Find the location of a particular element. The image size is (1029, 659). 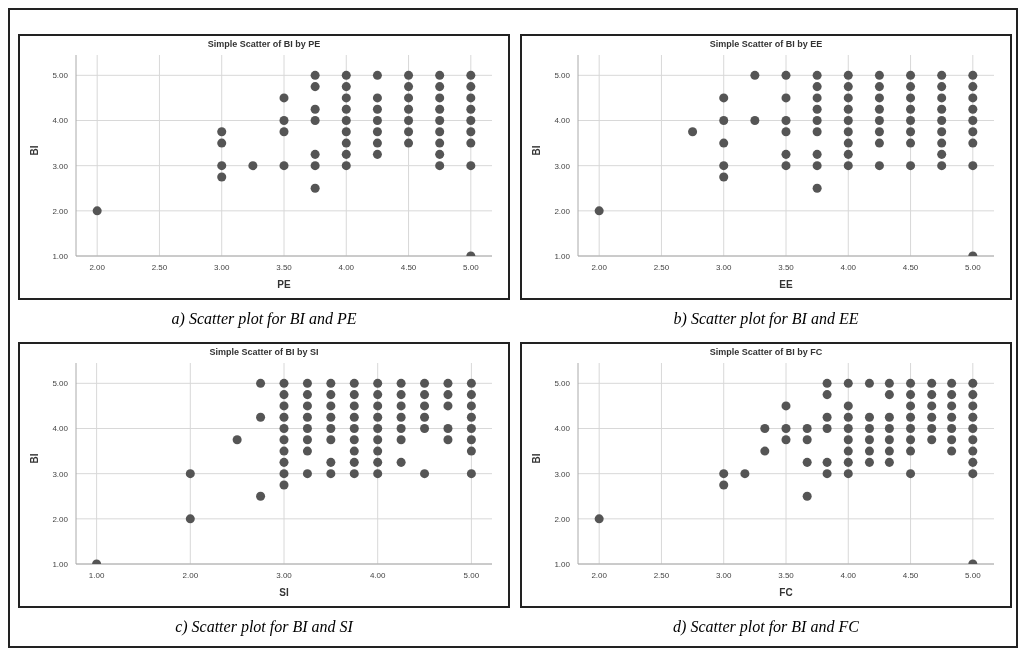

chart-title: Simple Scatter of BI by EE is located at coordinates (766, 44).